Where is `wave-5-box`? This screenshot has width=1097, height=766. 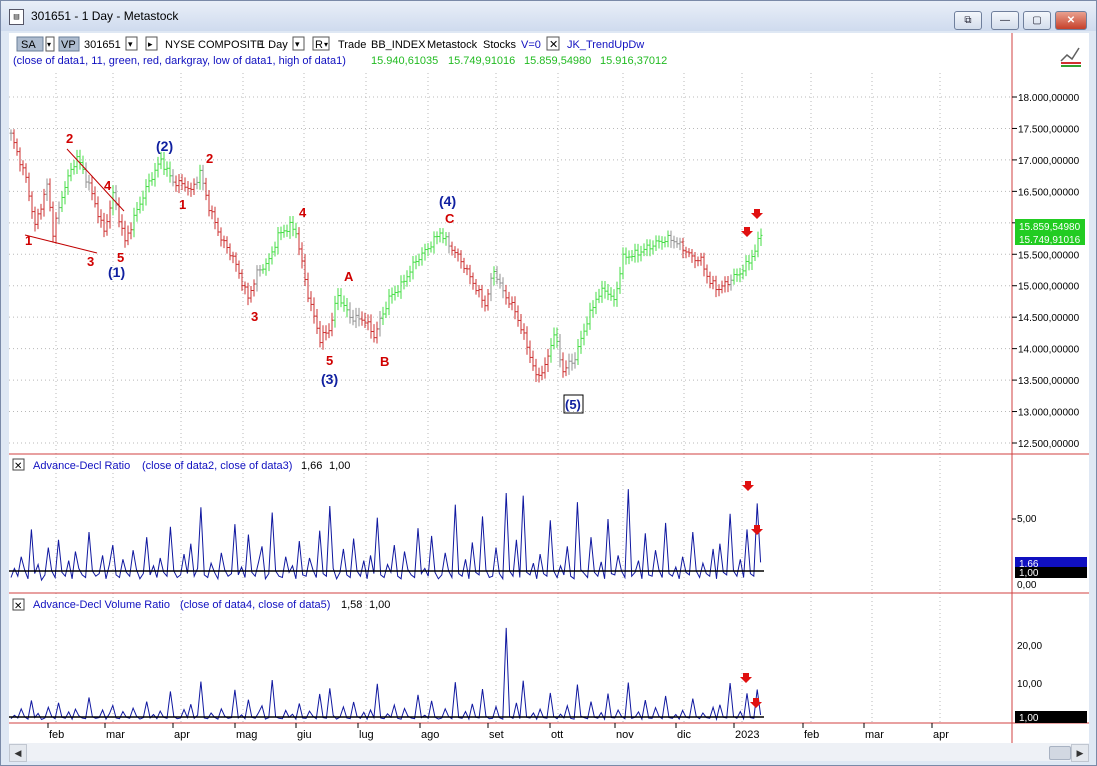
wave-5-box is located at coordinates (573, 404).